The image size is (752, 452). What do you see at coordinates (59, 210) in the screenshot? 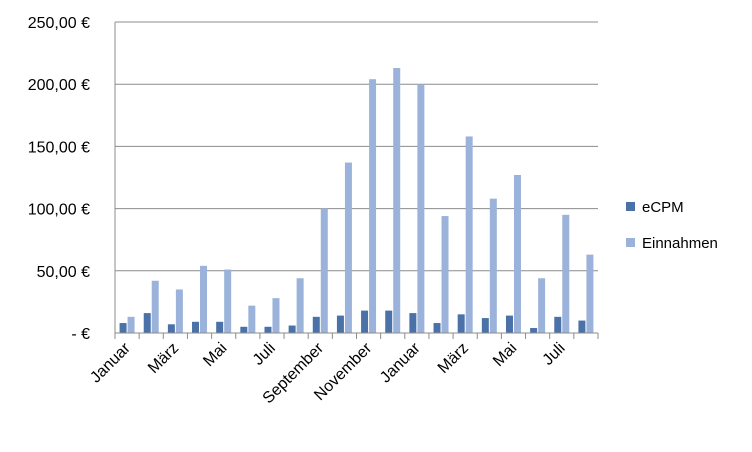
I see `y-tick-label: 100,00 €` at bounding box center [59, 210].